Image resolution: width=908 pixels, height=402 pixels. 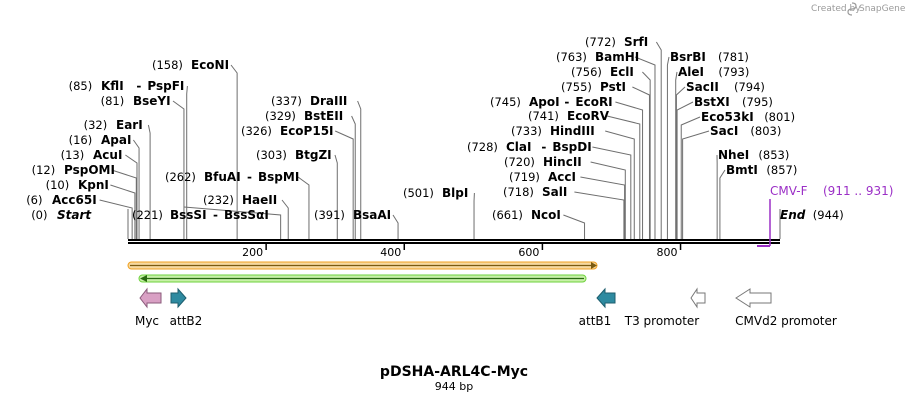 I want to click on site-name-acui: AcuI, so click(x=107, y=155).